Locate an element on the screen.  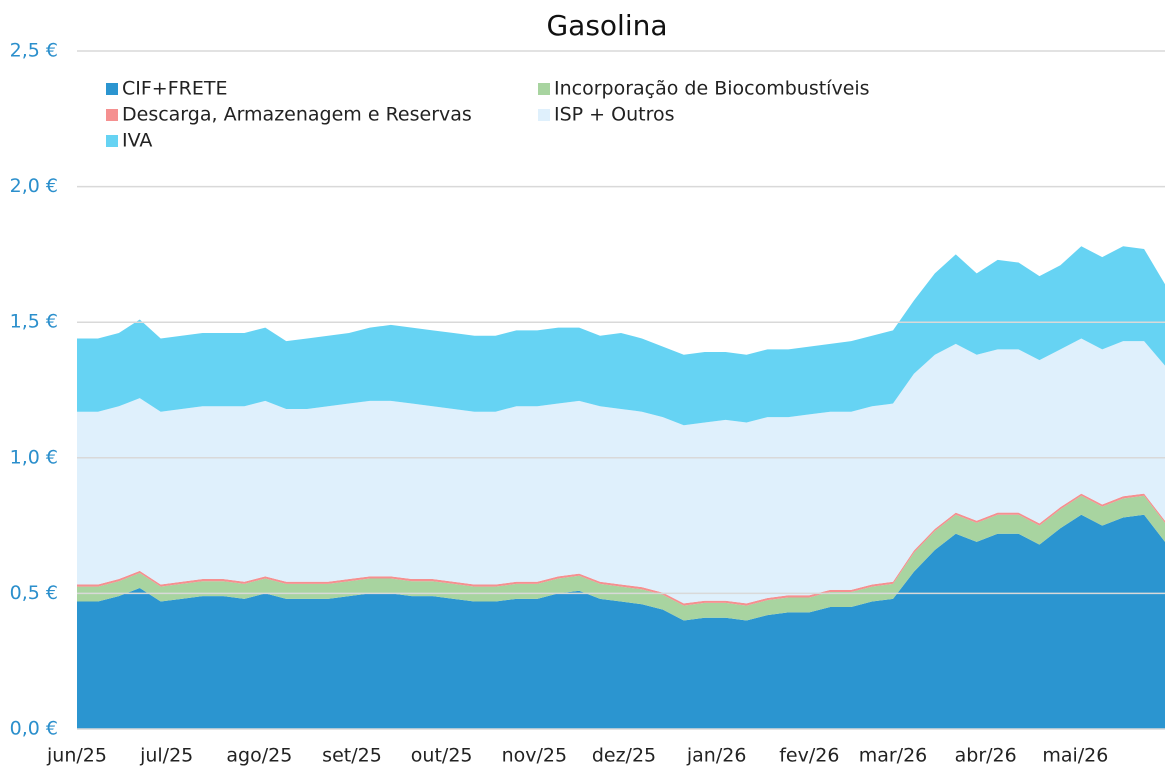
x-tick-label: jan/26 is located at coordinates (716, 756).